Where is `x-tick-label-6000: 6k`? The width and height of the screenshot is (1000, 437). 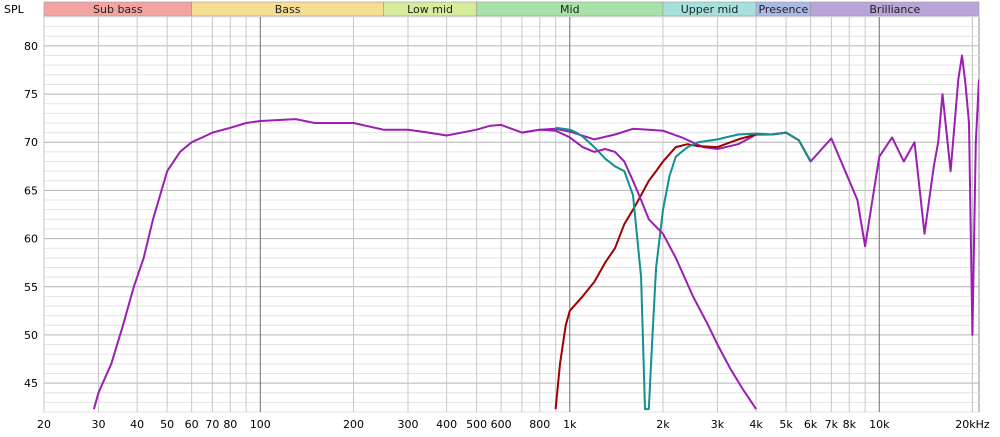
x-tick-label-6000: 6k is located at coordinates (811, 424).